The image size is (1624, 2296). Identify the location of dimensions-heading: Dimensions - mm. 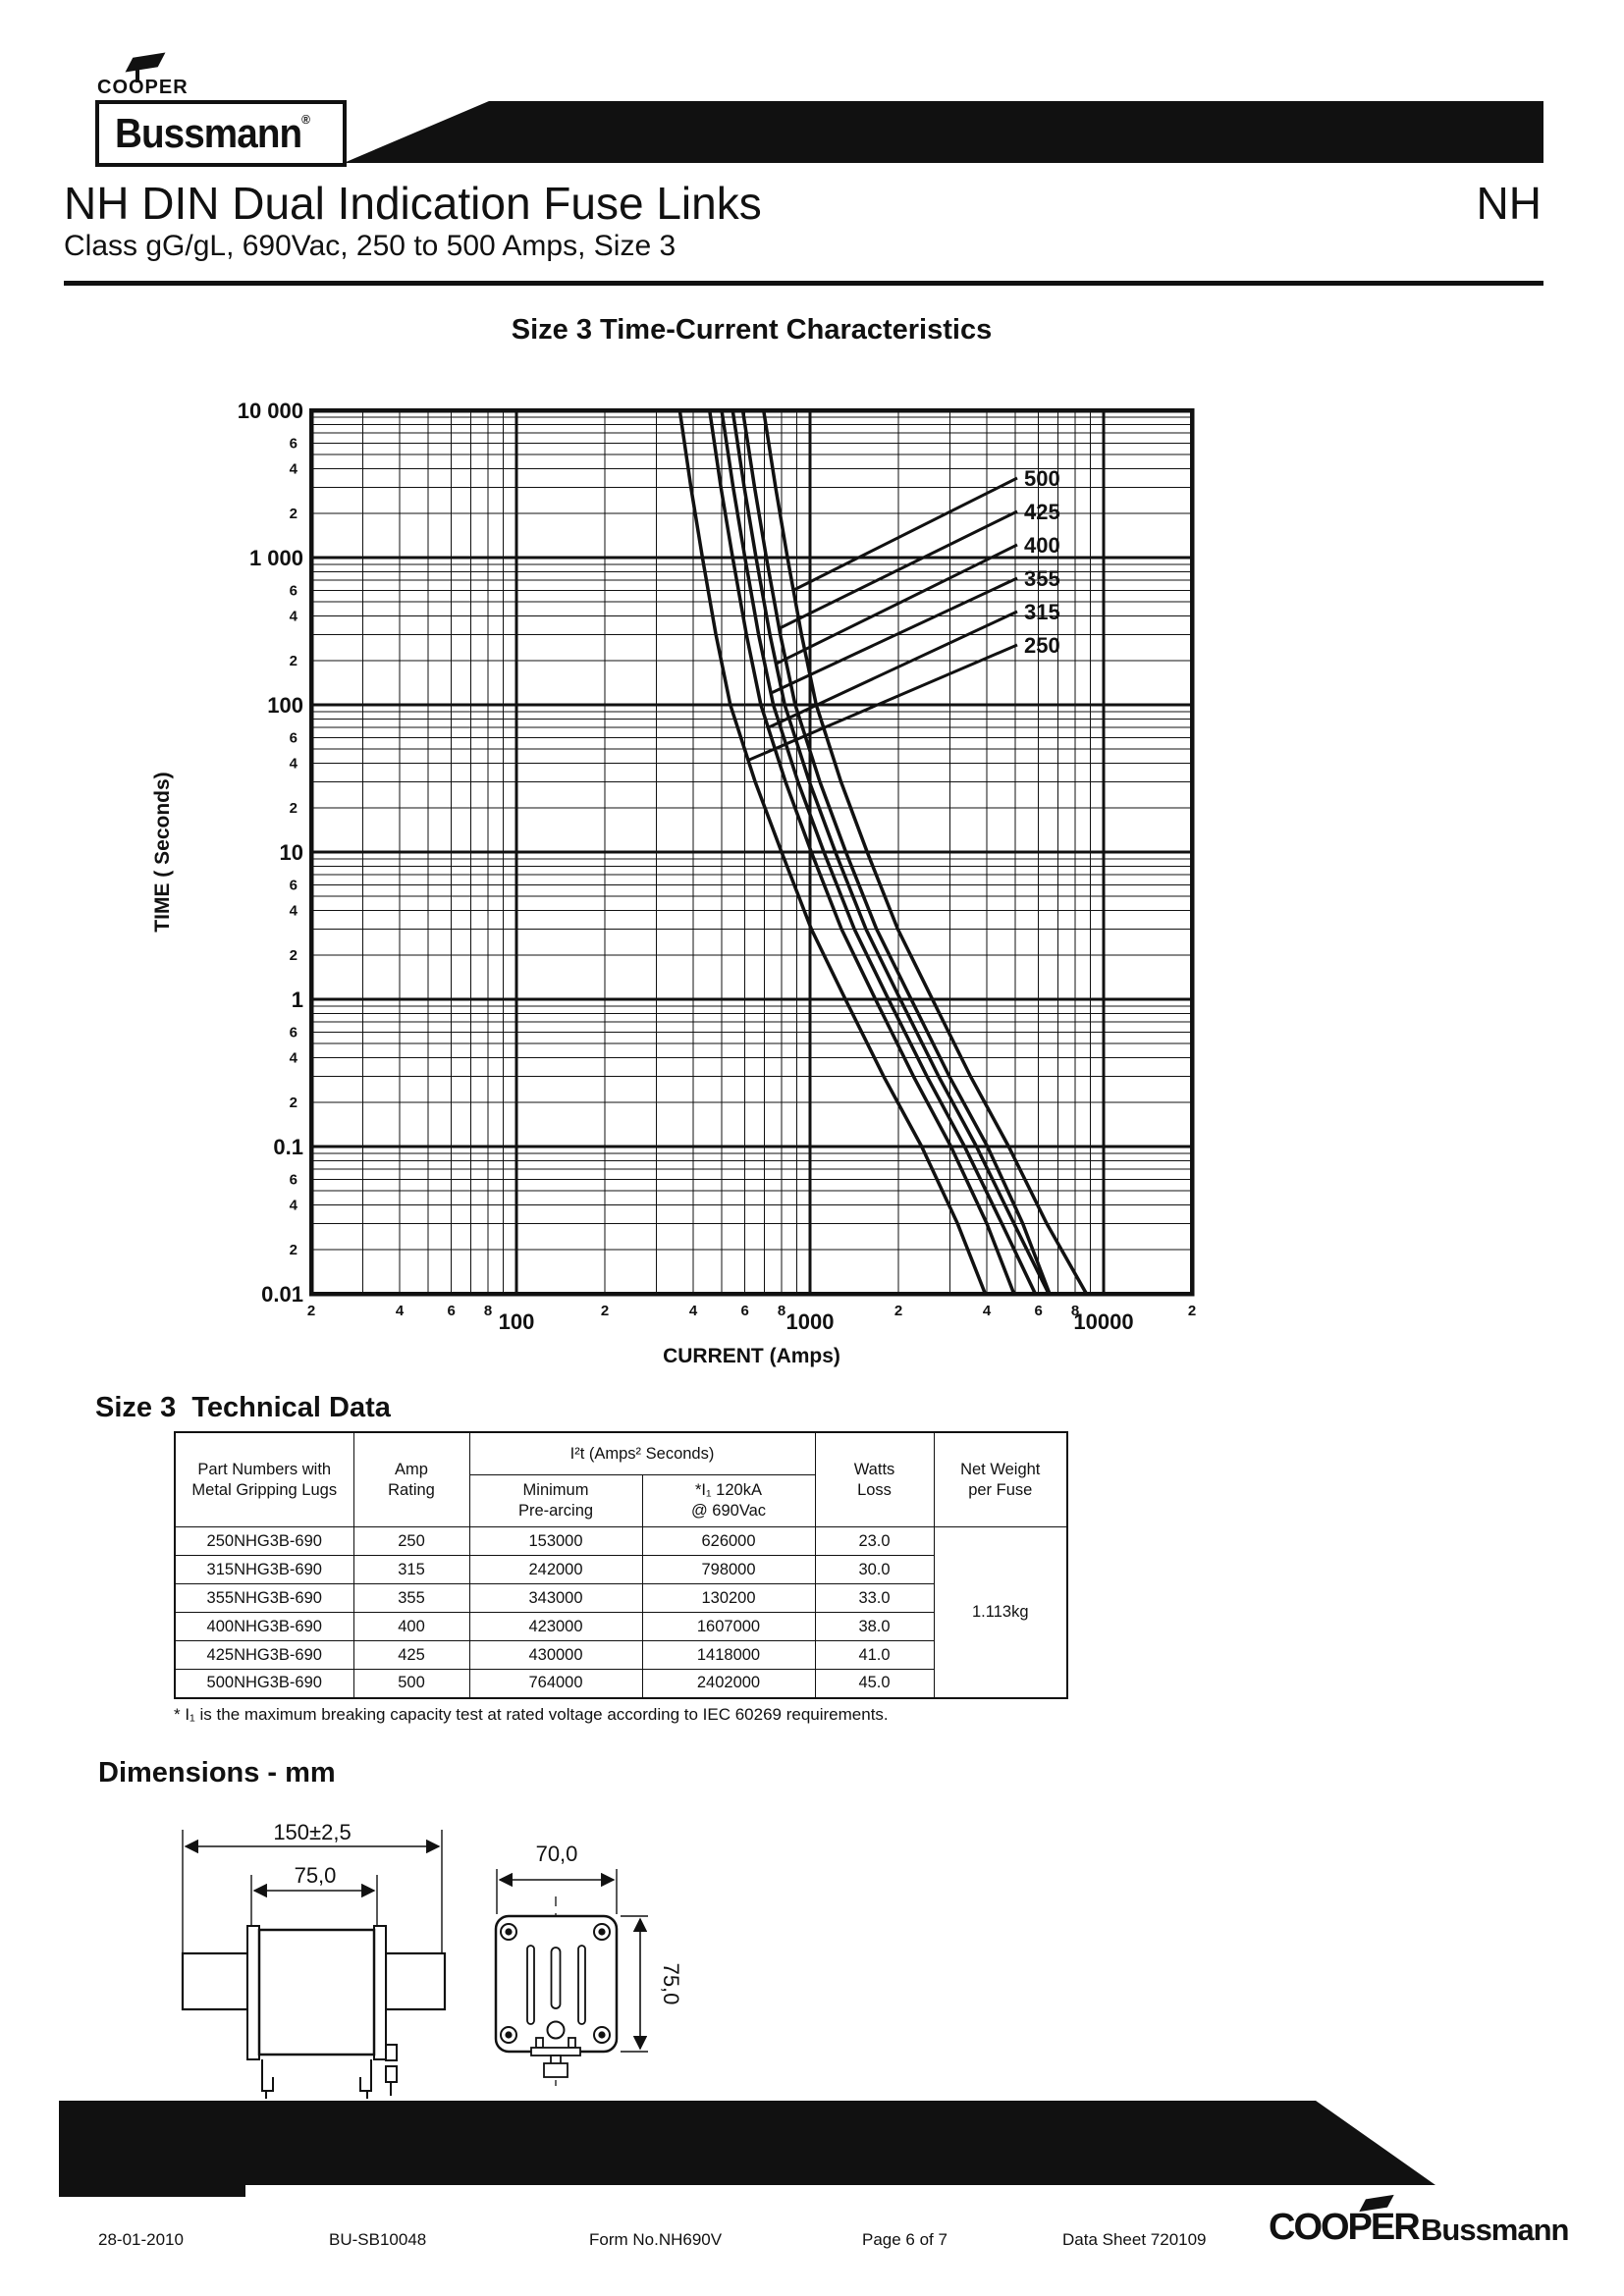
(217, 1773).